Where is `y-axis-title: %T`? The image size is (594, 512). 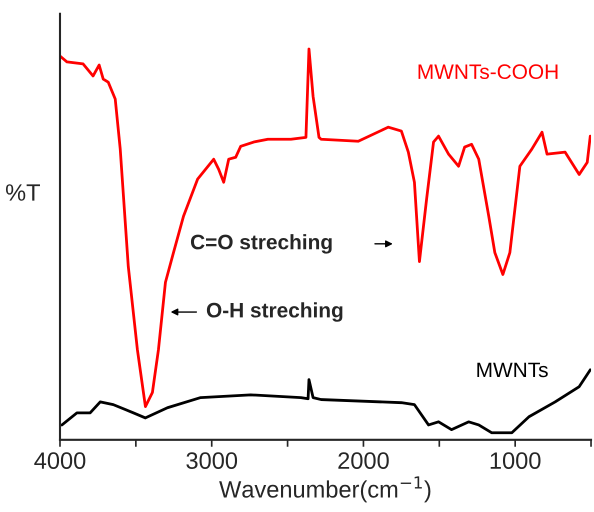
y-axis-title: %T is located at coordinates (23, 192).